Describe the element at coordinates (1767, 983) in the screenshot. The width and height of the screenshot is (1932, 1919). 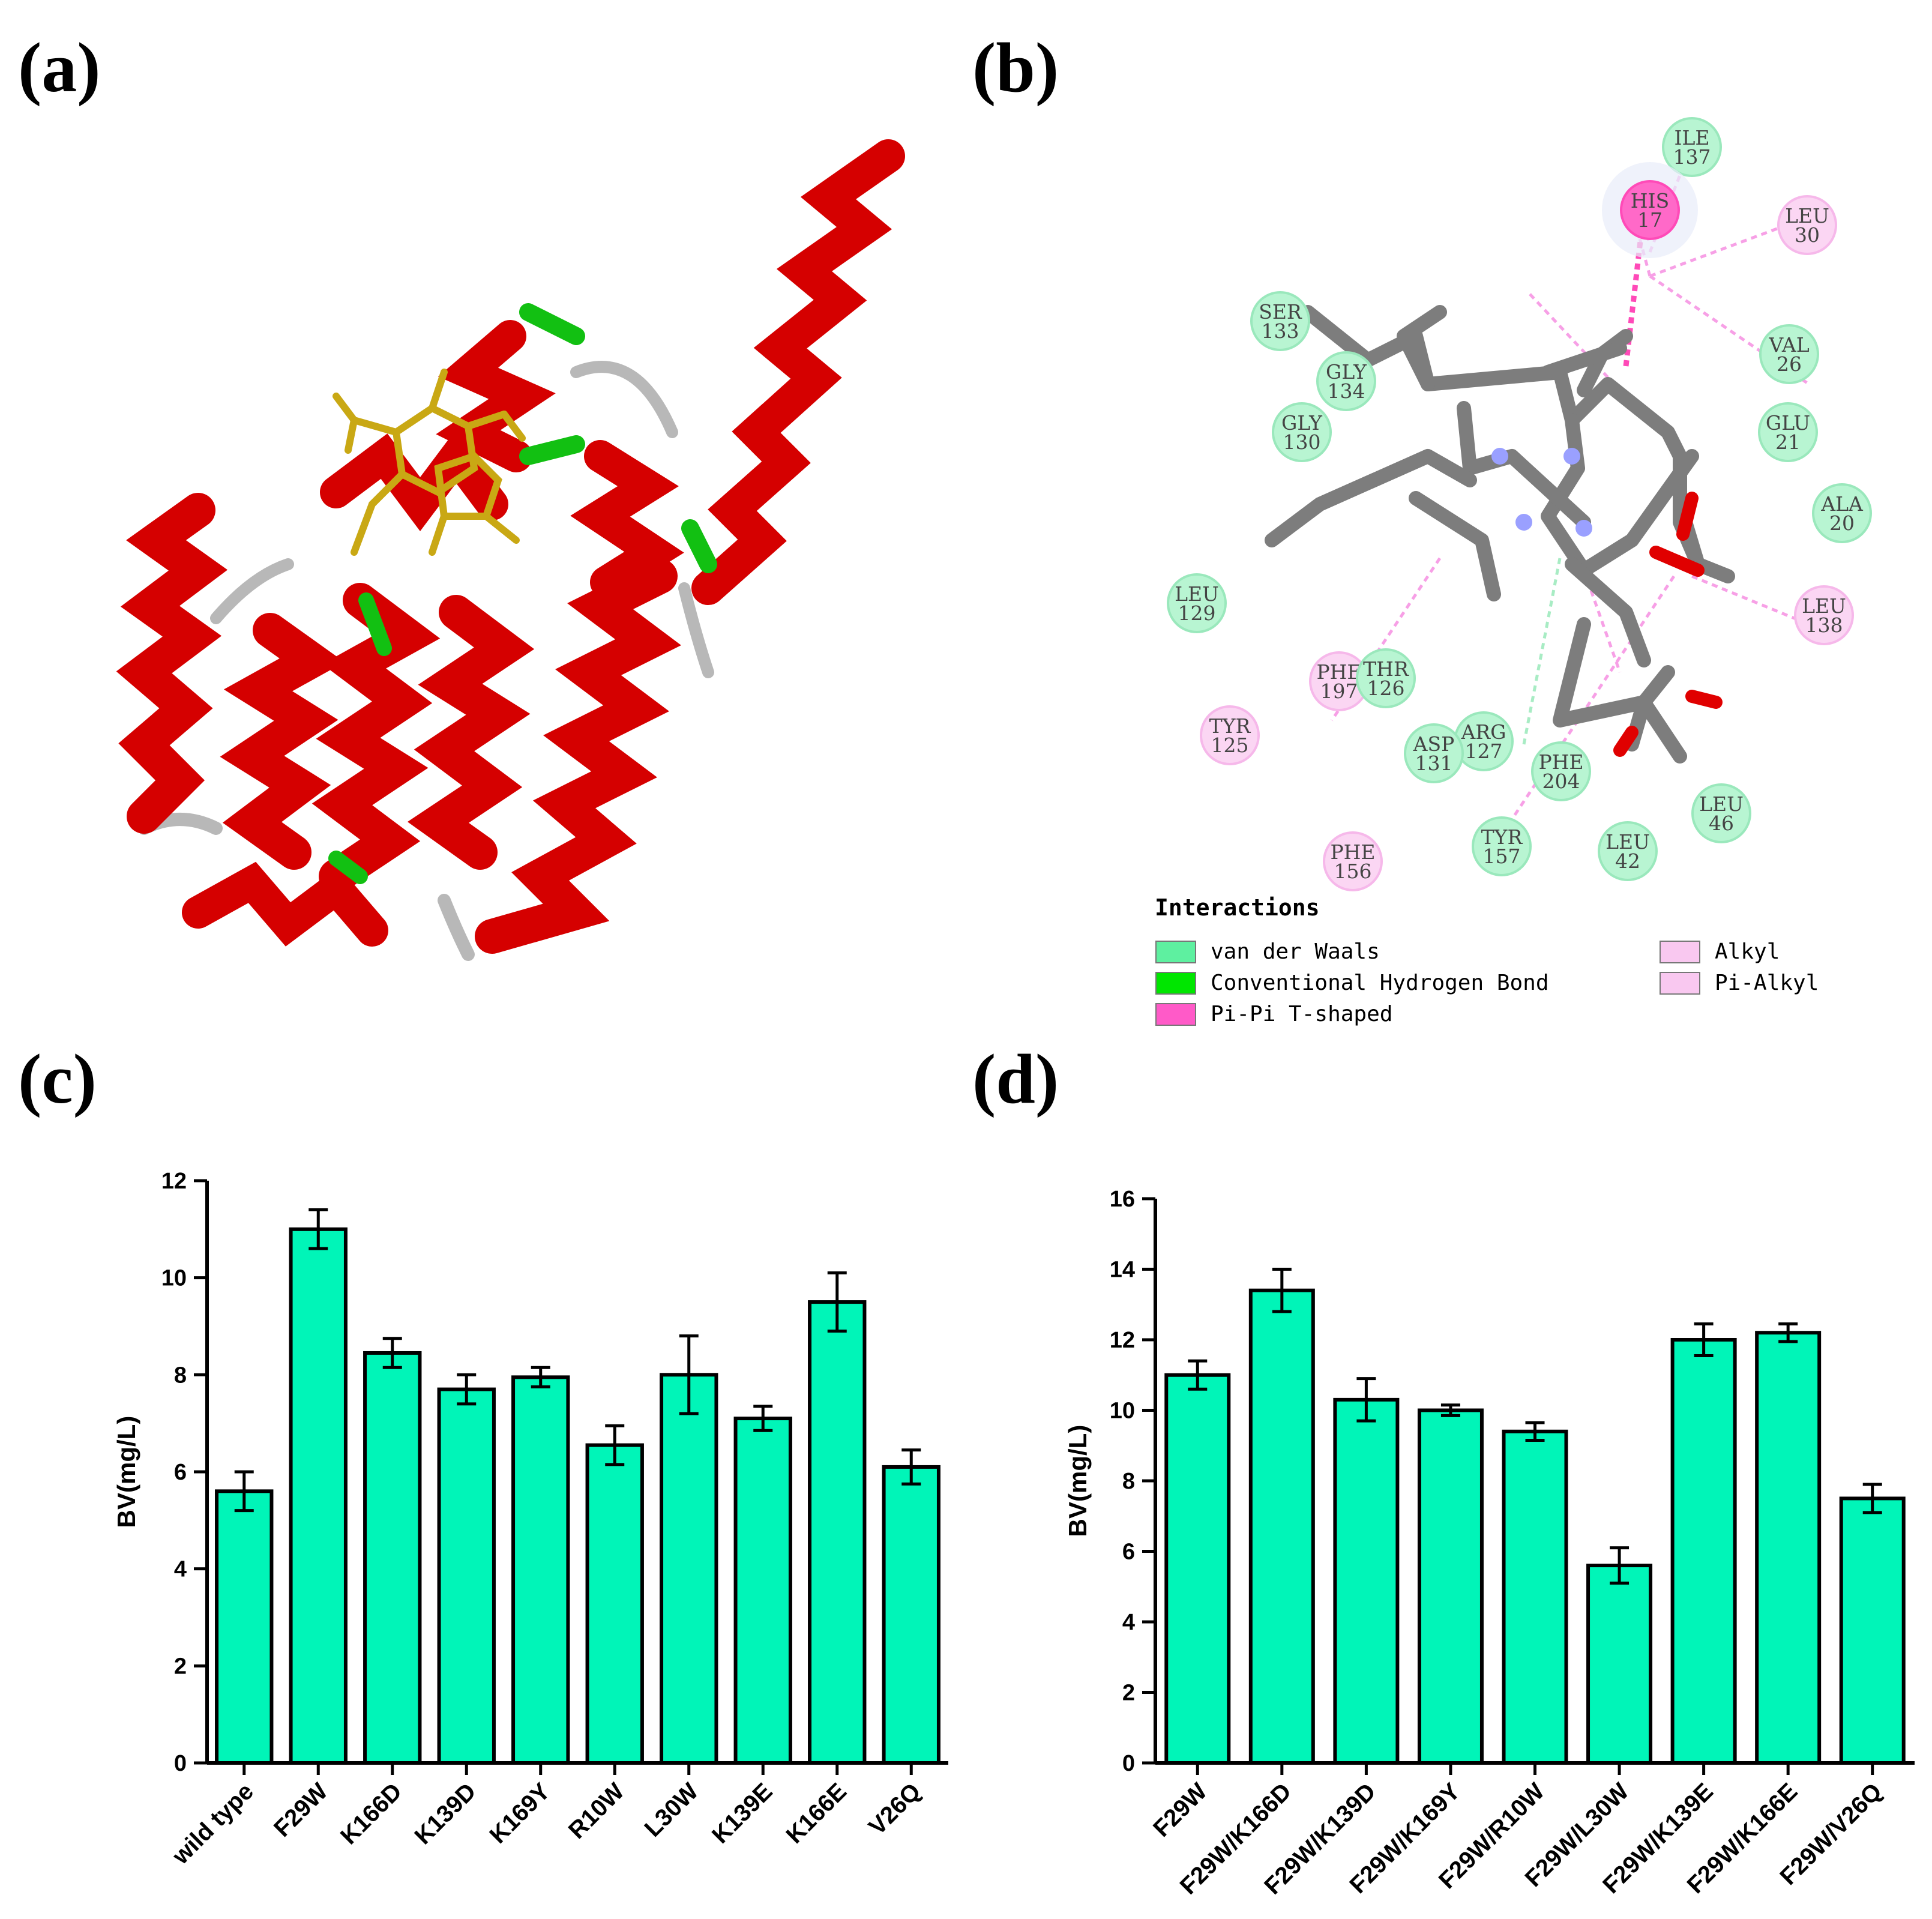
I see `legend-label: Pi-Alkyl` at that location.